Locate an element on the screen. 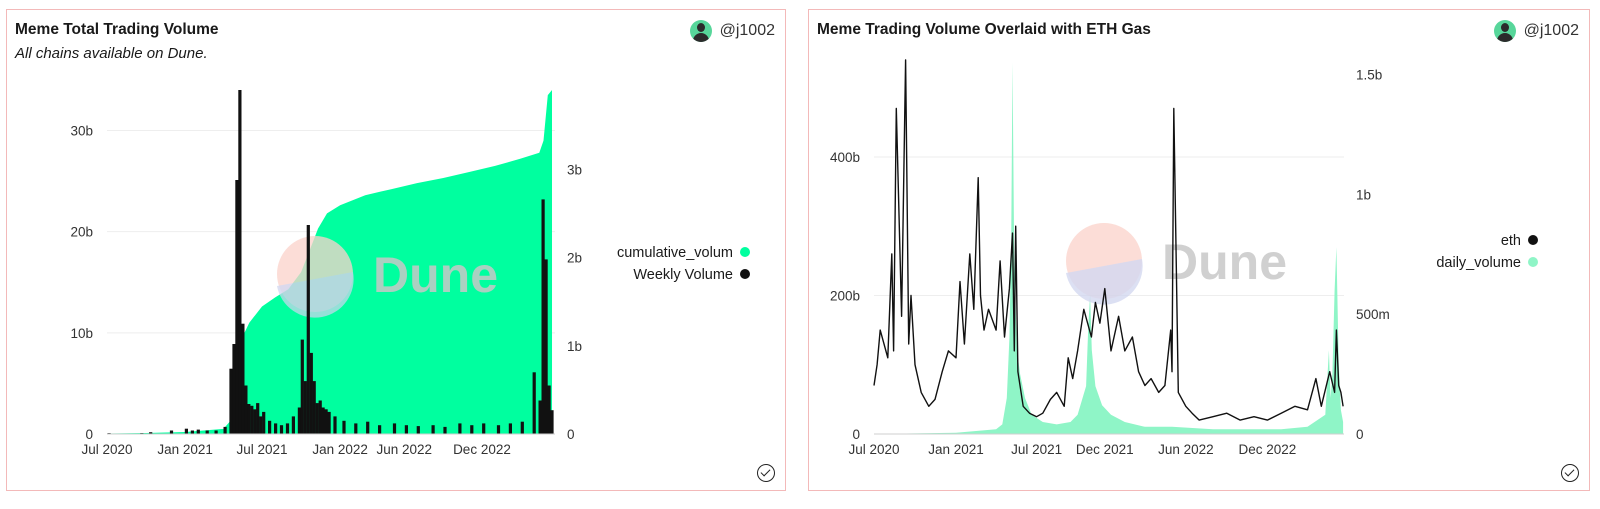  y-left-tick: 0 is located at coordinates (856, 434).